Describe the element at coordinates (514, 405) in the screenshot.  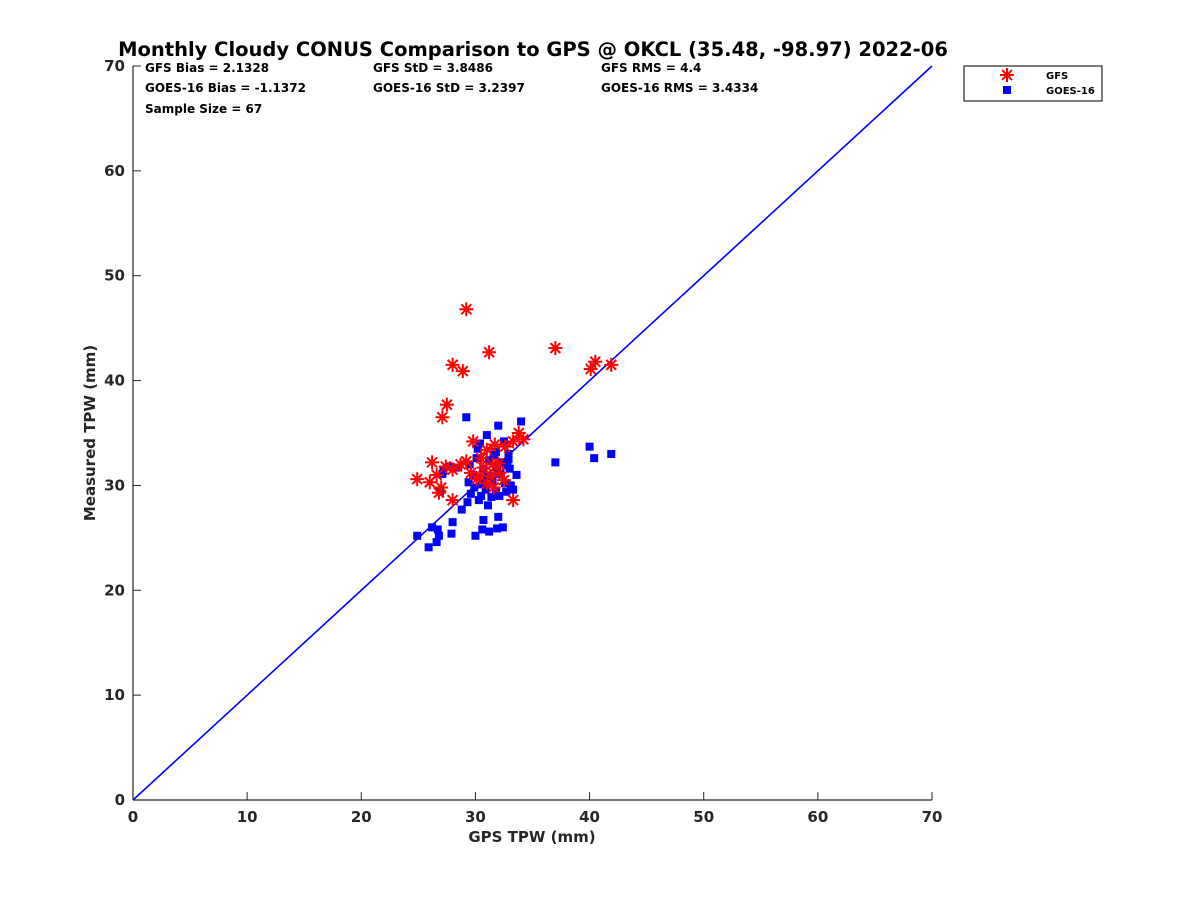
I see `series-gfs` at that location.